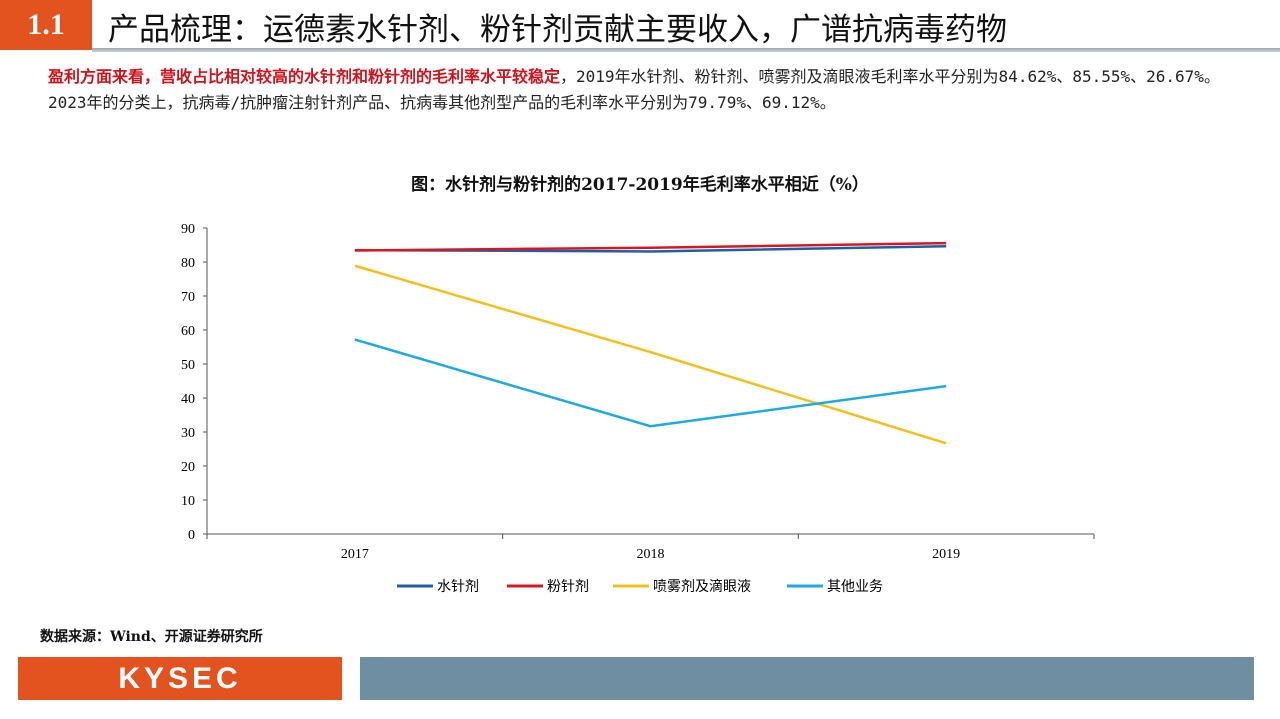  I want to click on legend-label: 其他业务, so click(855, 587).